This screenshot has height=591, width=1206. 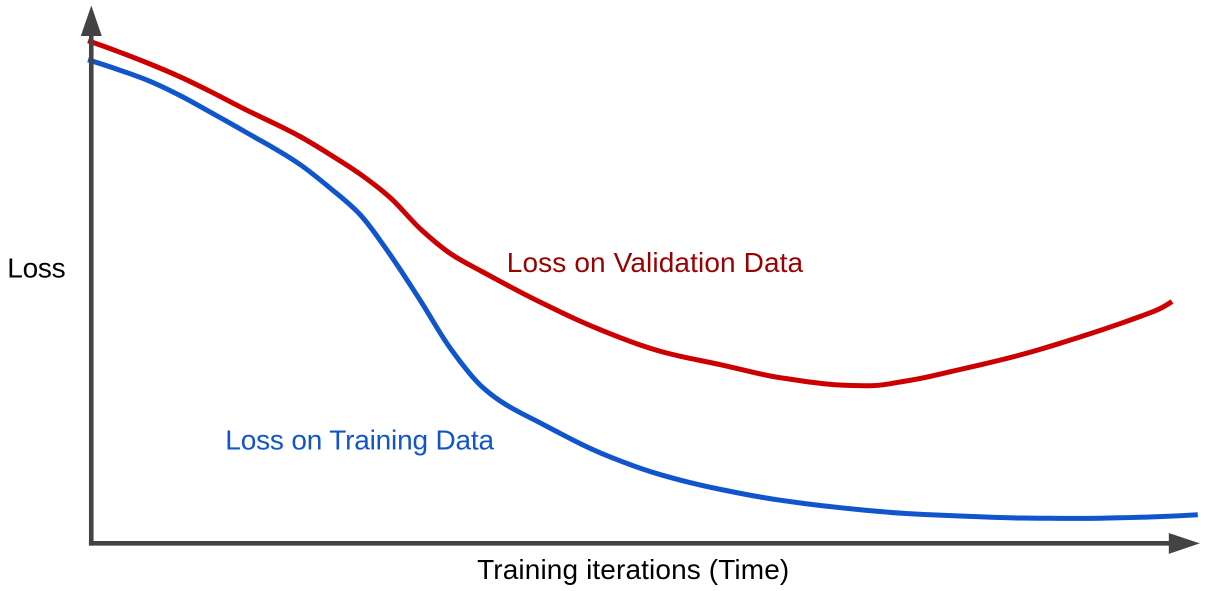 What do you see at coordinates (633, 569) in the screenshot?
I see `svg-text: Training iterations (Time)` at bounding box center [633, 569].